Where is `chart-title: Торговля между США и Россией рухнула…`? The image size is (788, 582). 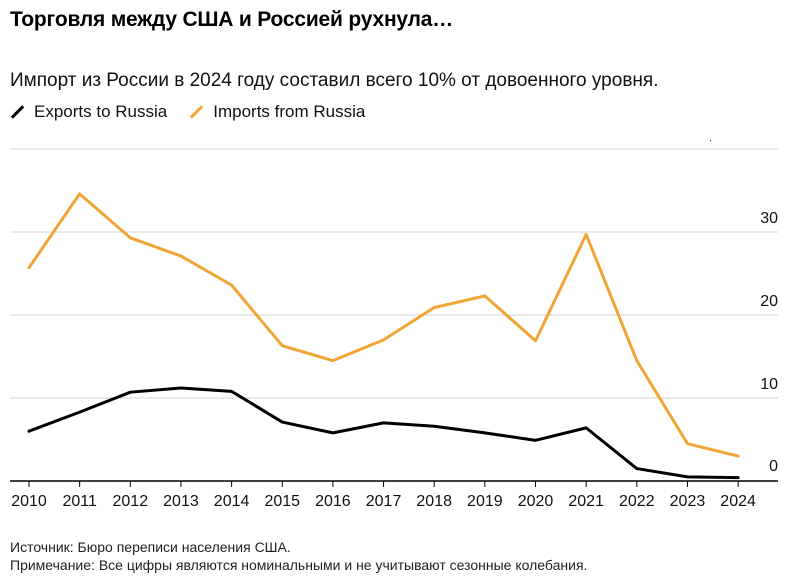
chart-title: Торговля между США и Россией рухнула… is located at coordinates (232, 19).